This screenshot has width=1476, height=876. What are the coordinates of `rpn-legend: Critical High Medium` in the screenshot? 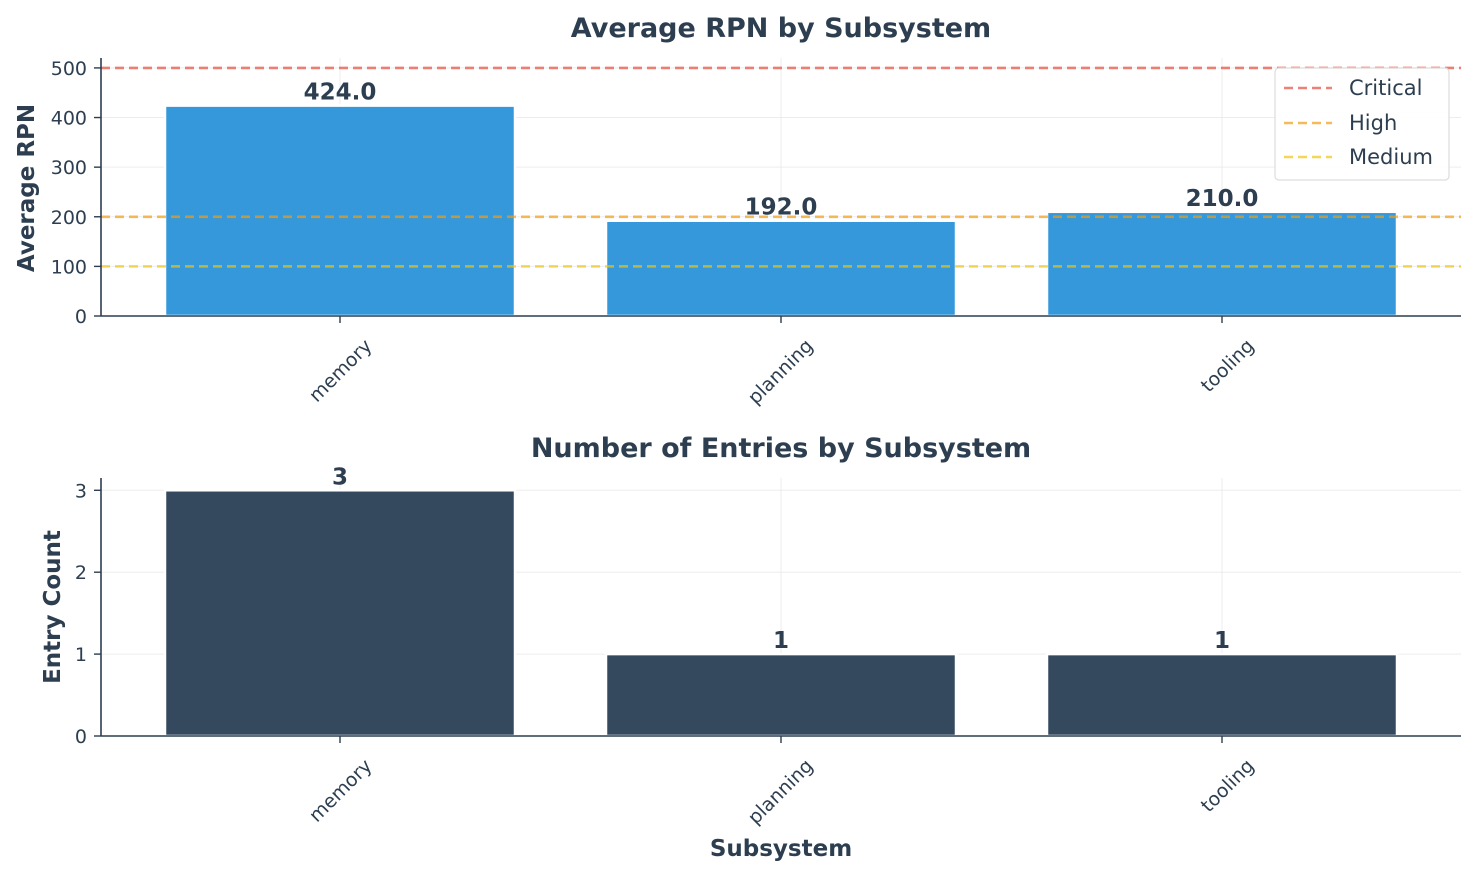 It's located at (1362, 124).